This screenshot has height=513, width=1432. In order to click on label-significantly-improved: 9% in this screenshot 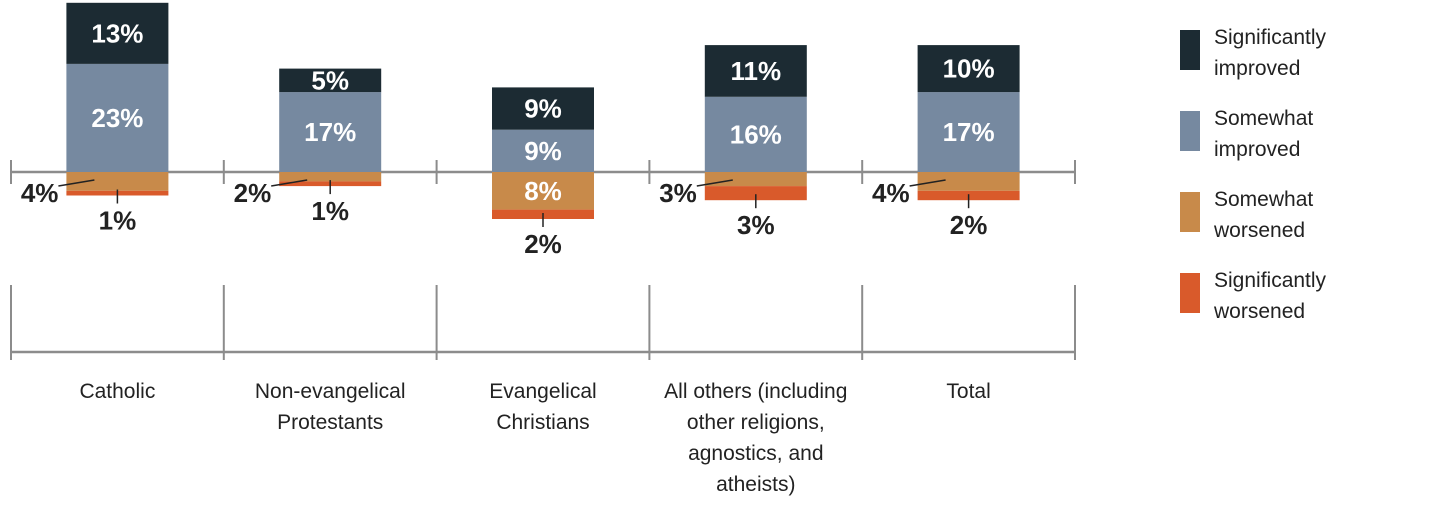, I will do `click(543, 109)`.